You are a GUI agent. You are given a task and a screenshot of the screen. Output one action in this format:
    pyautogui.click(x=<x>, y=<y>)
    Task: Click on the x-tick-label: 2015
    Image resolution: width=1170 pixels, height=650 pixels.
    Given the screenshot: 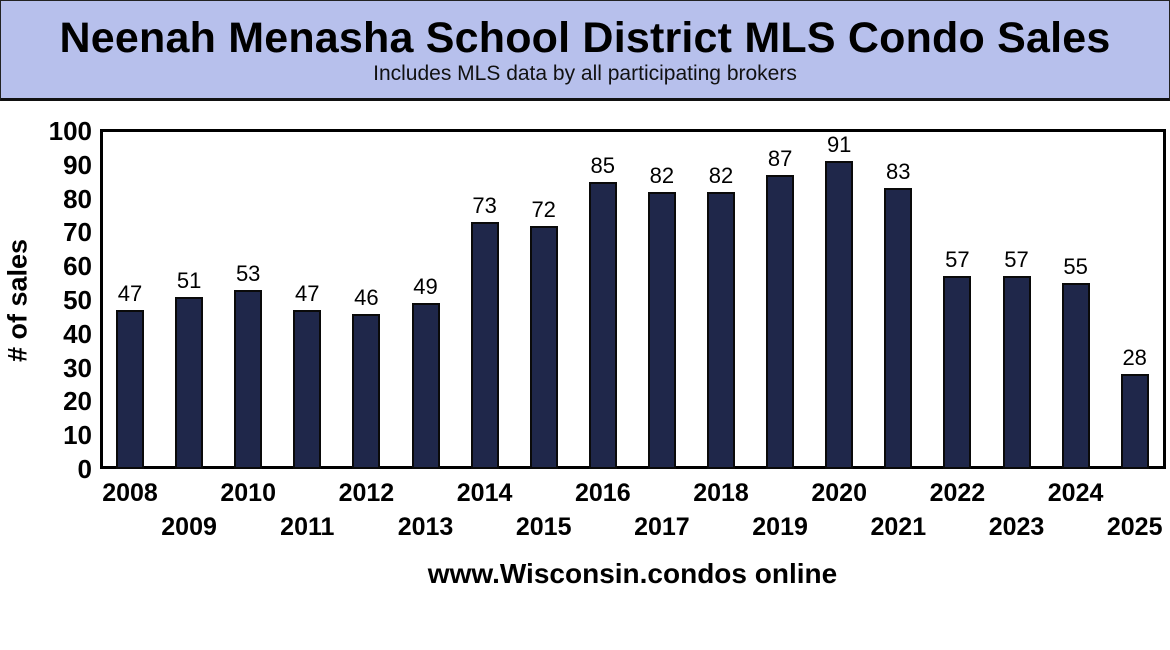 What is the action you would take?
    pyautogui.click(x=543, y=527)
    